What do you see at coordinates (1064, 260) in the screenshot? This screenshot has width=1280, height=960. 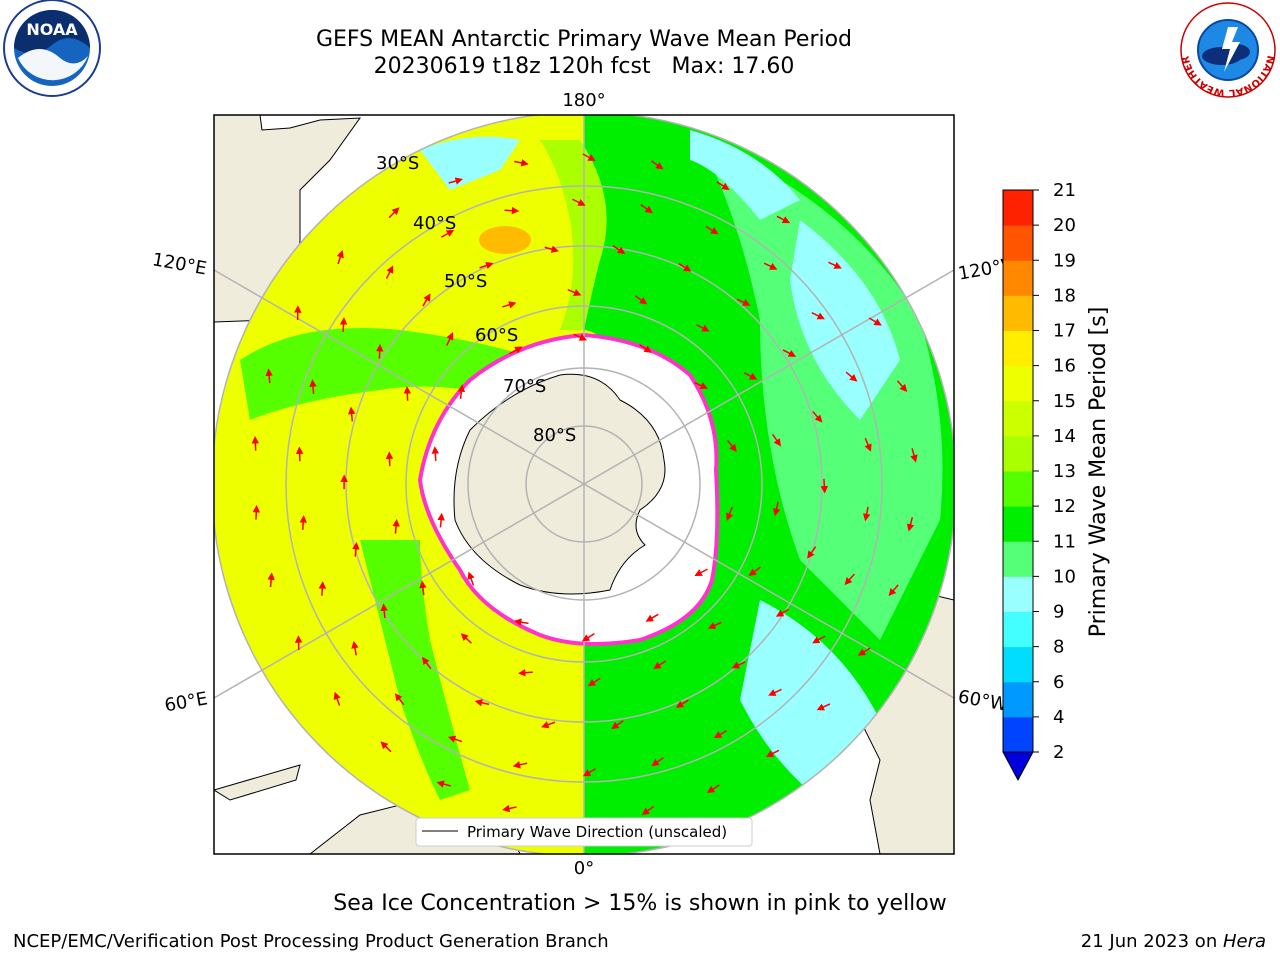 I see `colorbar-tick-label: 19` at bounding box center [1064, 260].